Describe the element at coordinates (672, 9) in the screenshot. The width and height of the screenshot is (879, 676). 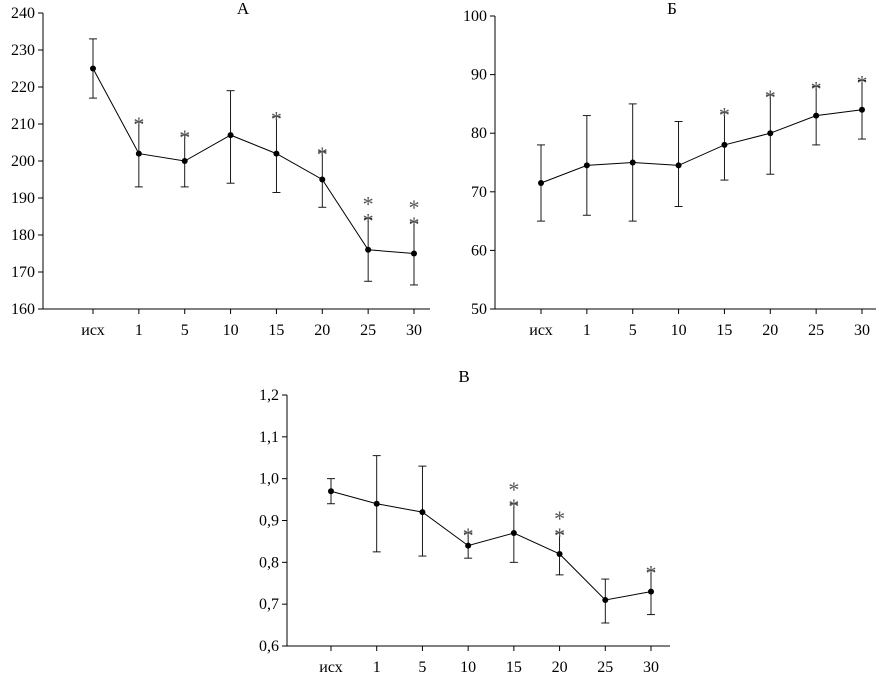
I see `panel-title: Б` at that location.